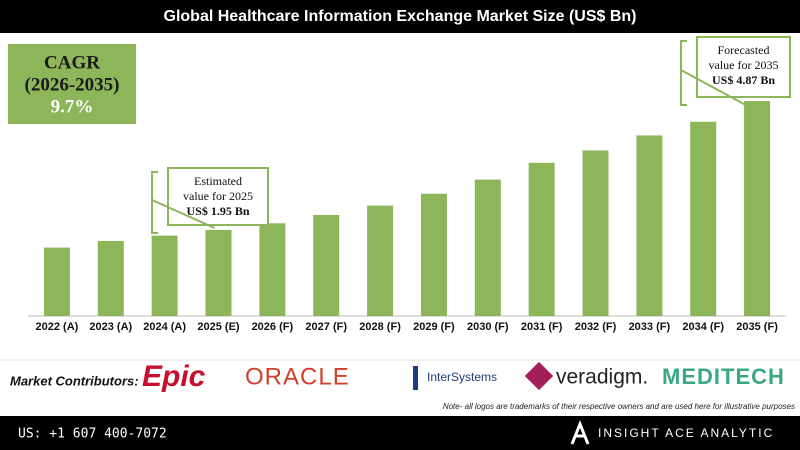  What do you see at coordinates (542, 327) in the screenshot?
I see `x-tick-label: 2031 (F)` at bounding box center [542, 327].